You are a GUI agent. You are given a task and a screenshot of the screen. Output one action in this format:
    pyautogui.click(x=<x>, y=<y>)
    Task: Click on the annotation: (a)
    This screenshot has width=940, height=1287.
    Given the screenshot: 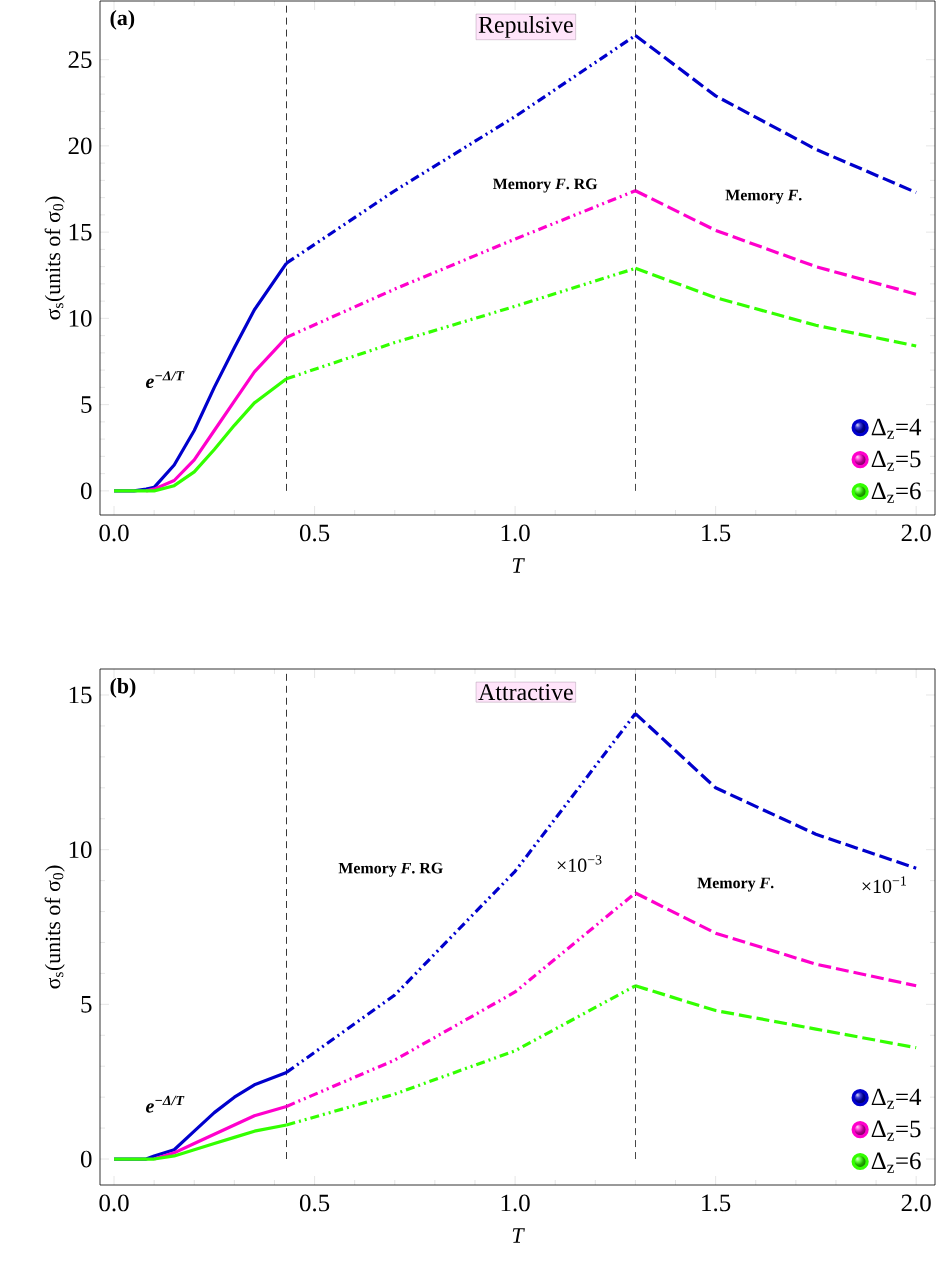 What is the action you would take?
    pyautogui.click(x=122, y=19)
    